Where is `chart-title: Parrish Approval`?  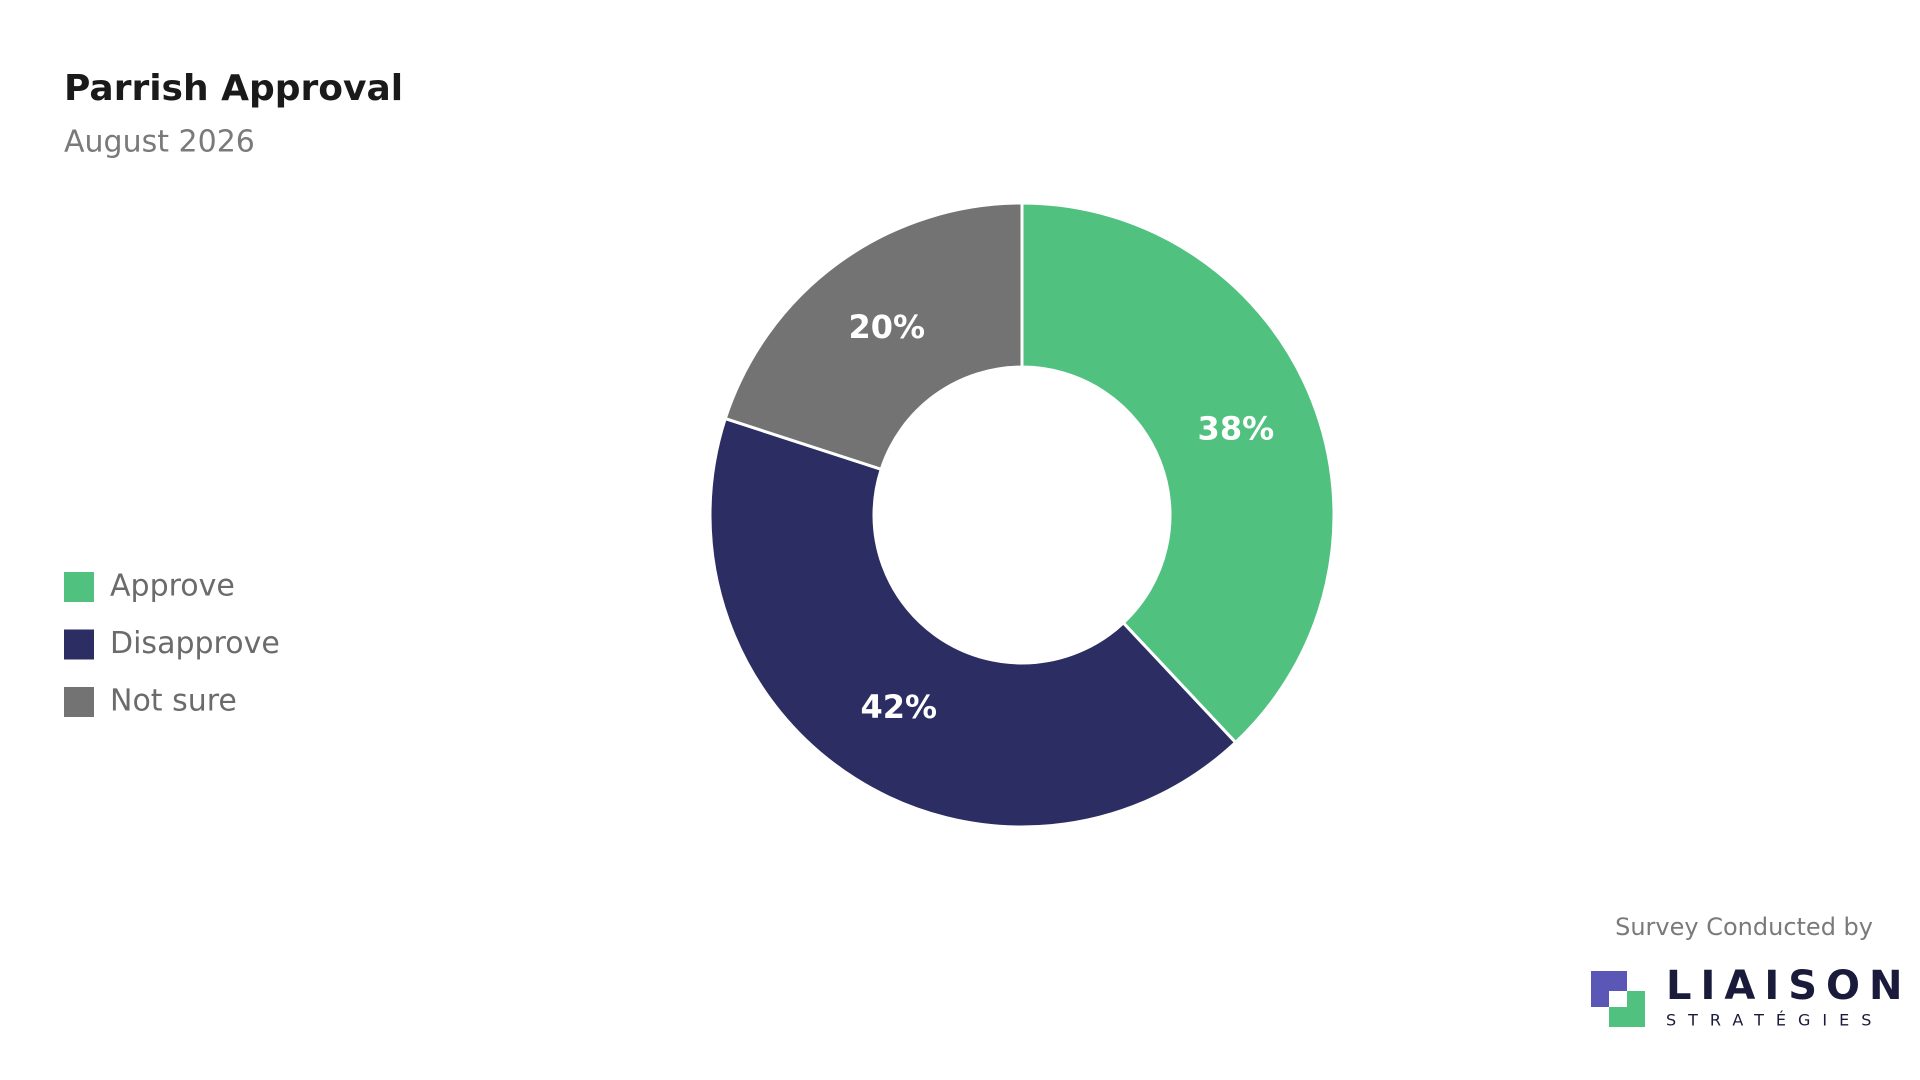 chart-title: Parrish Approval is located at coordinates (233, 88).